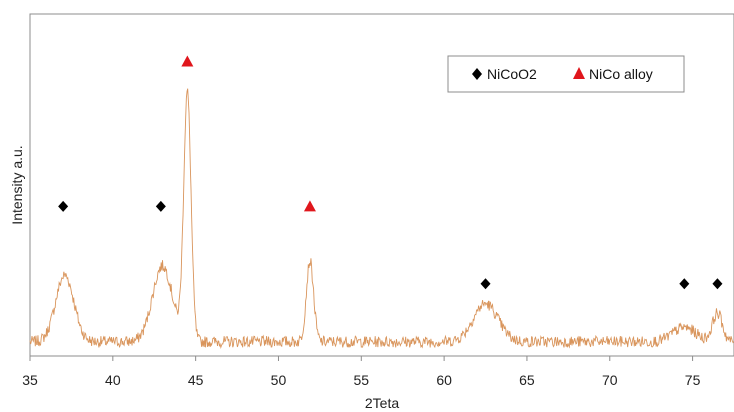 Image resolution: width=734 pixels, height=412 pixels. I want to click on x-tick-label: 35, so click(30, 380).